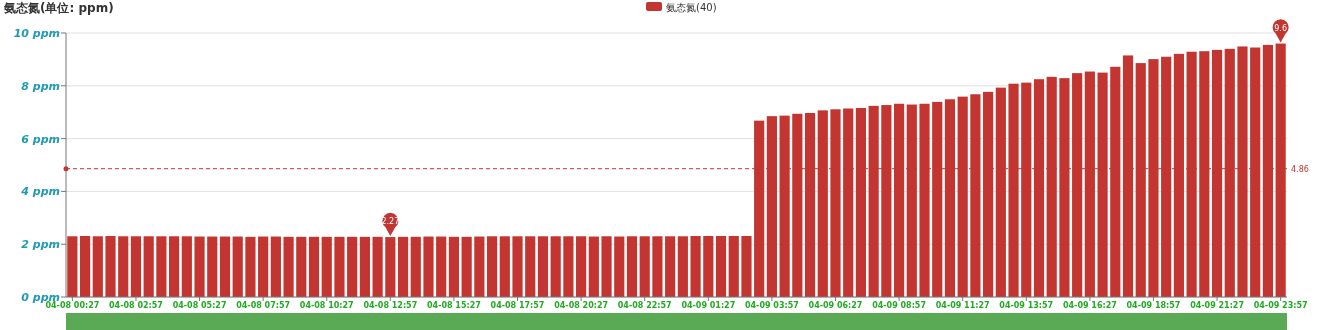 This screenshot has height=330, width=1337. What do you see at coordinates (58, 8) in the screenshot?
I see `chart-title: 氨态氮(单位: ppm)` at bounding box center [58, 8].